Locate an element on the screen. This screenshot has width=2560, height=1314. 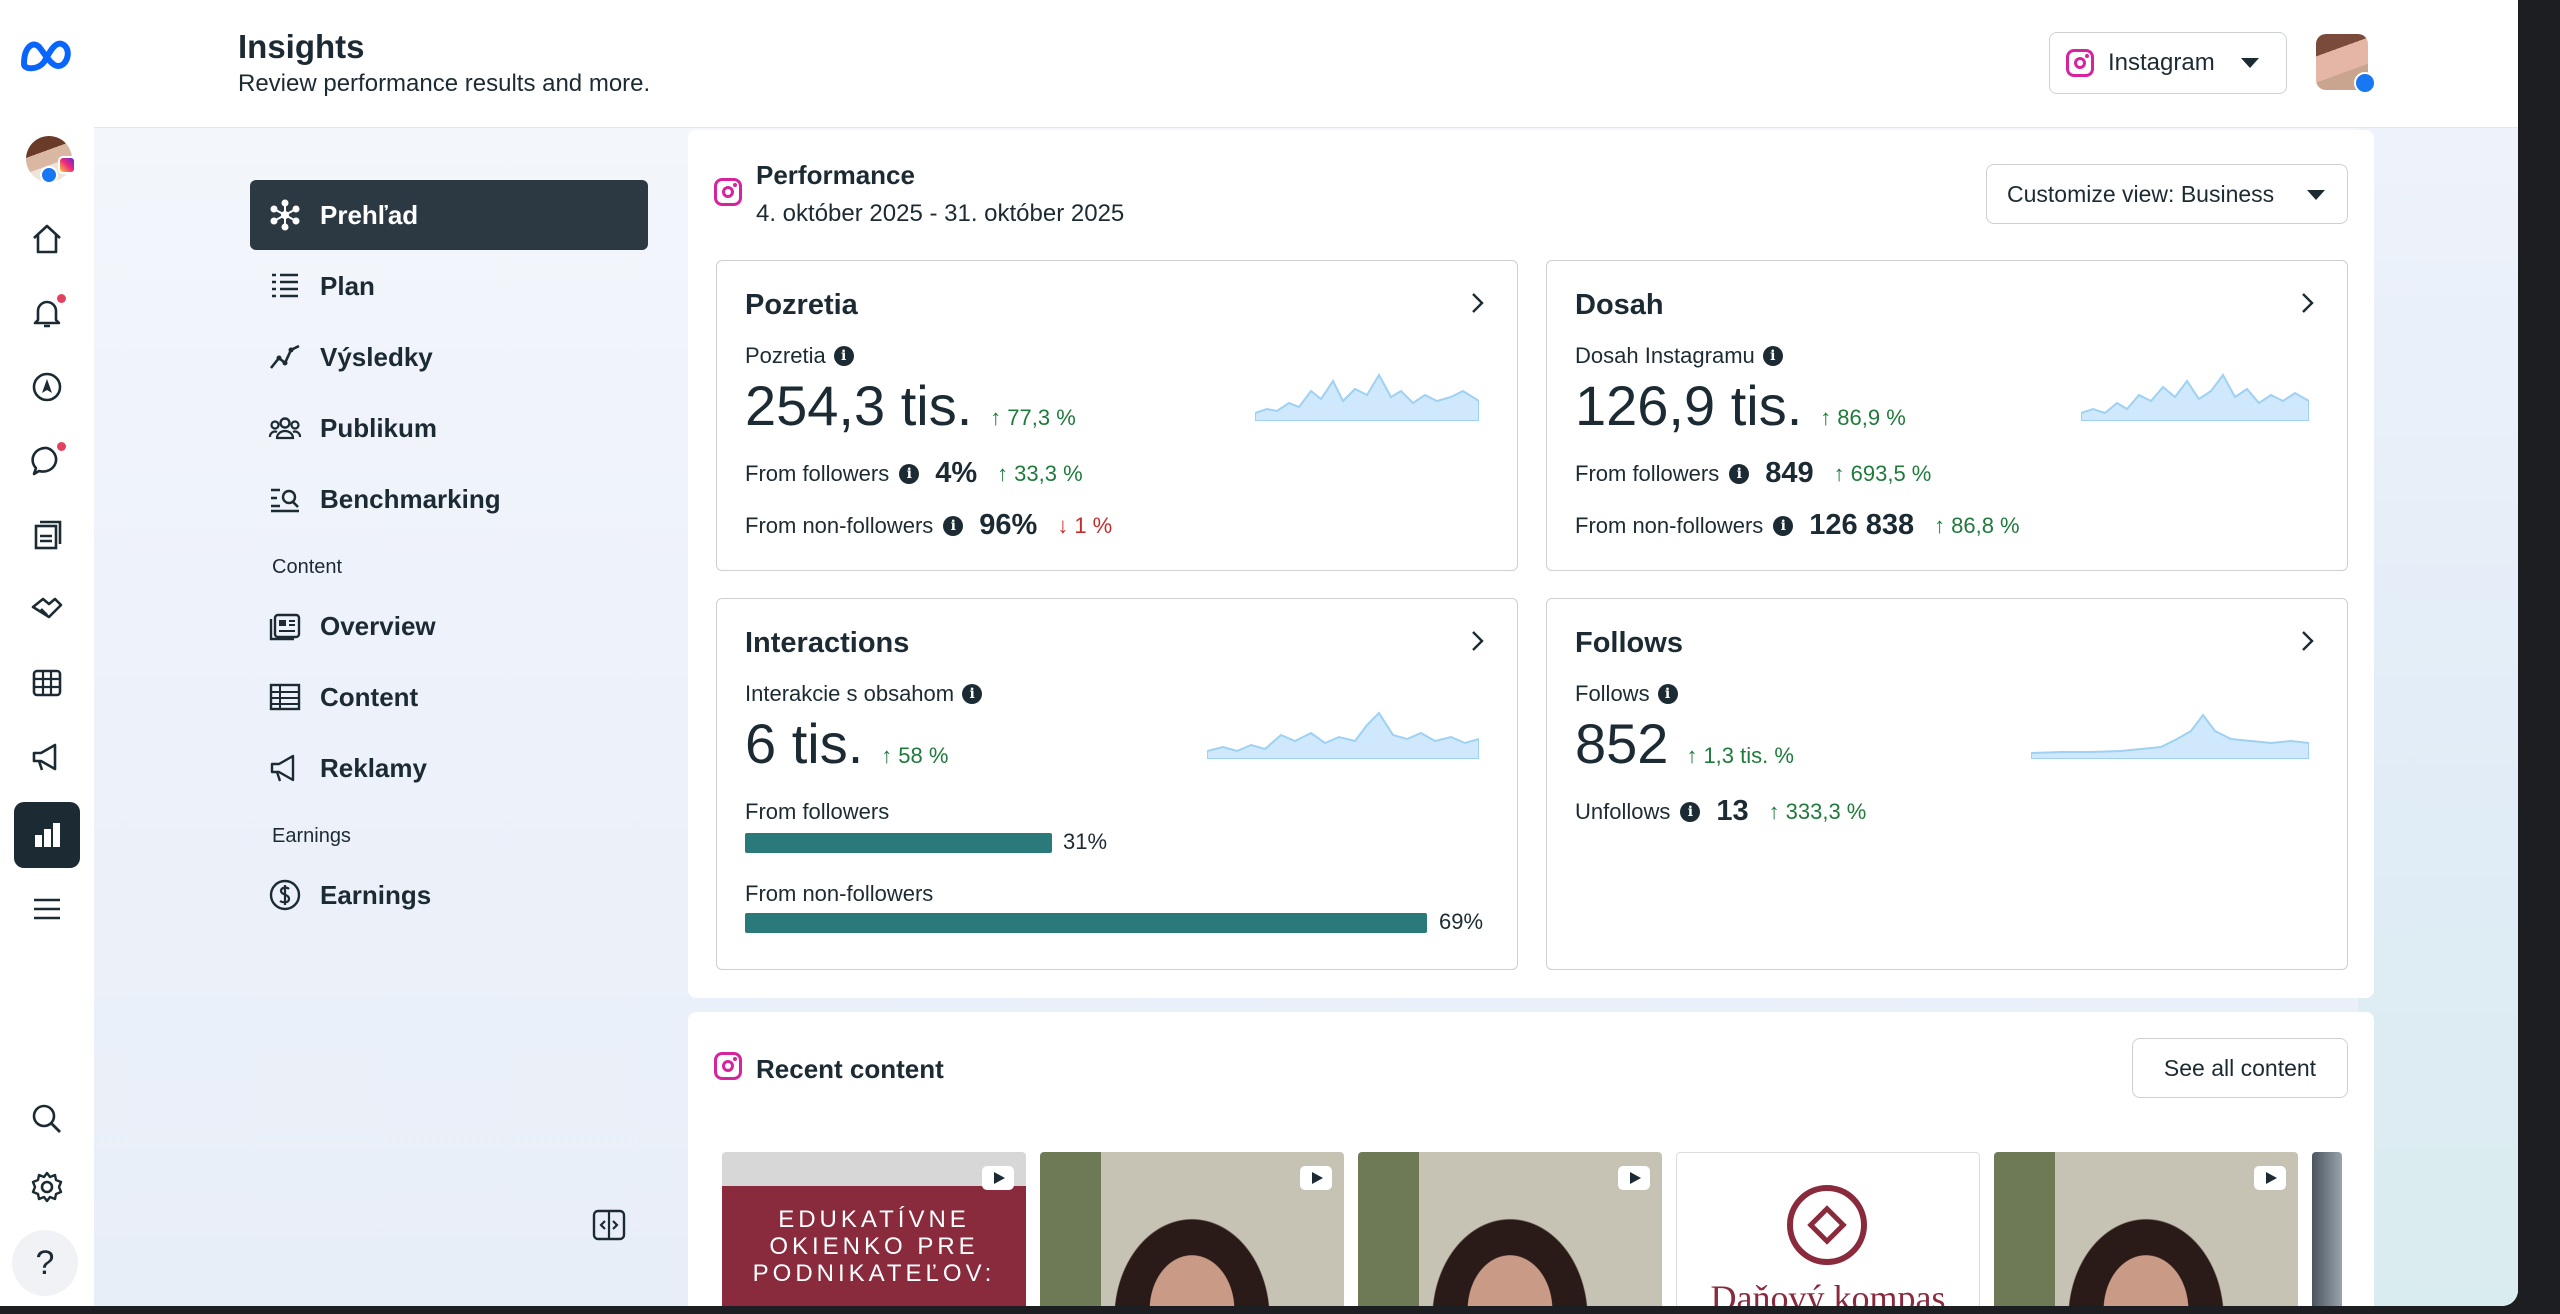
from-non-followers-delta: ↑ 86,8 % is located at coordinates (1977, 525).